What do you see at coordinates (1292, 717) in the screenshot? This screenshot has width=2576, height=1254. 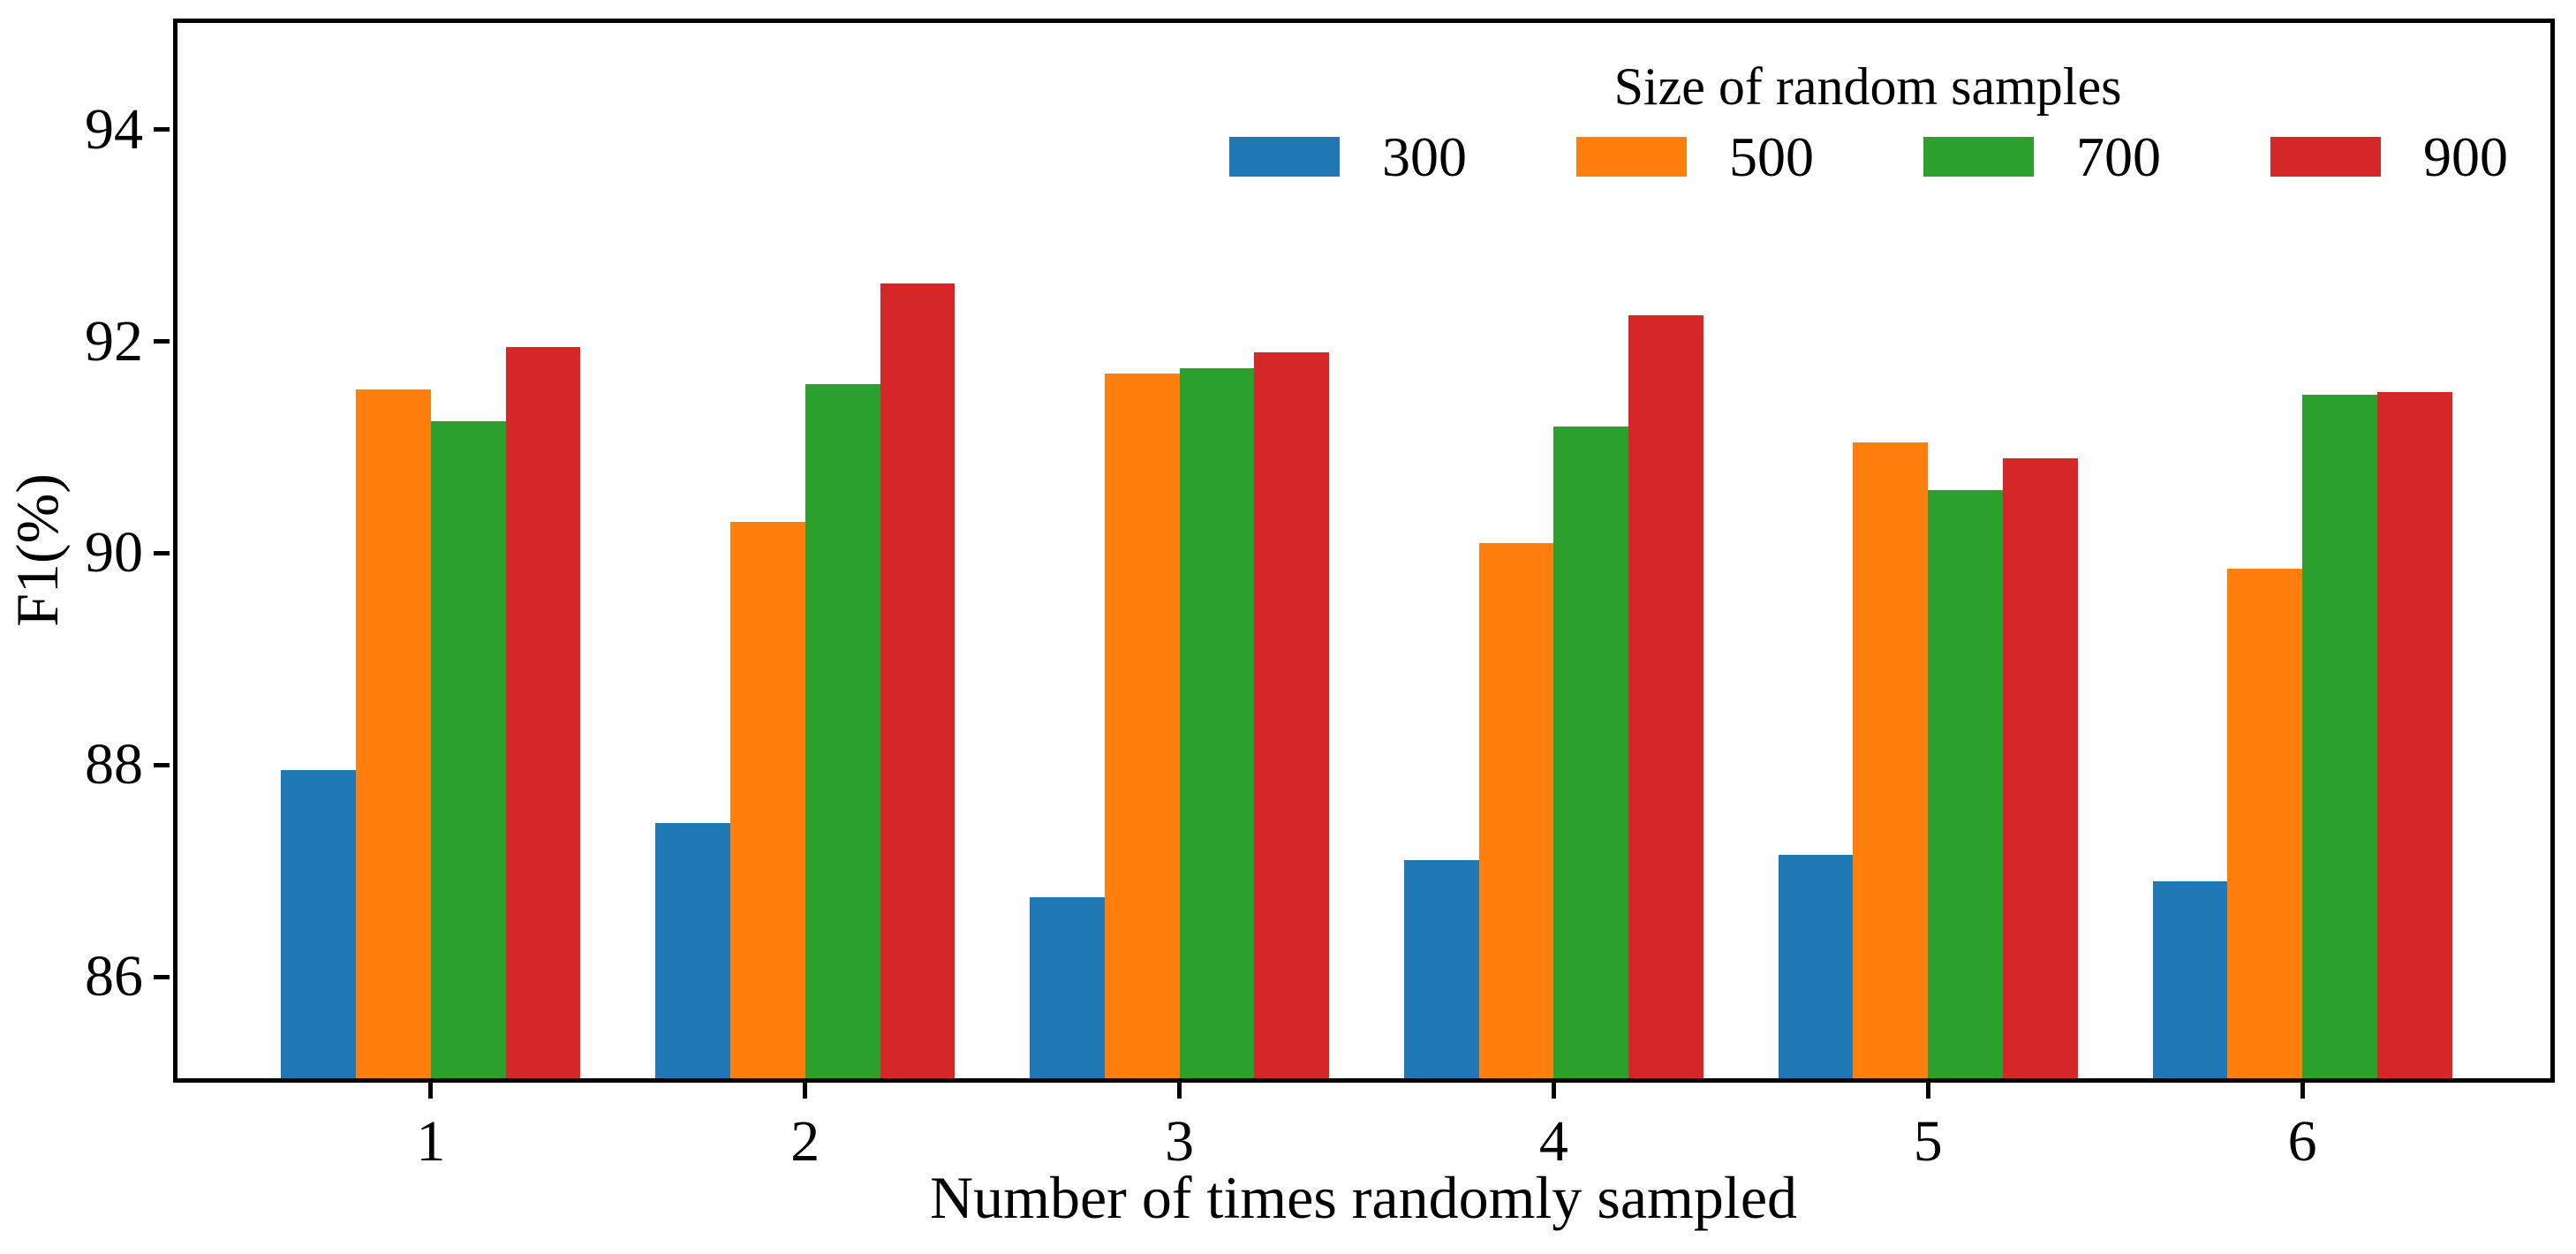 I see `bar-group3-series900` at bounding box center [1292, 717].